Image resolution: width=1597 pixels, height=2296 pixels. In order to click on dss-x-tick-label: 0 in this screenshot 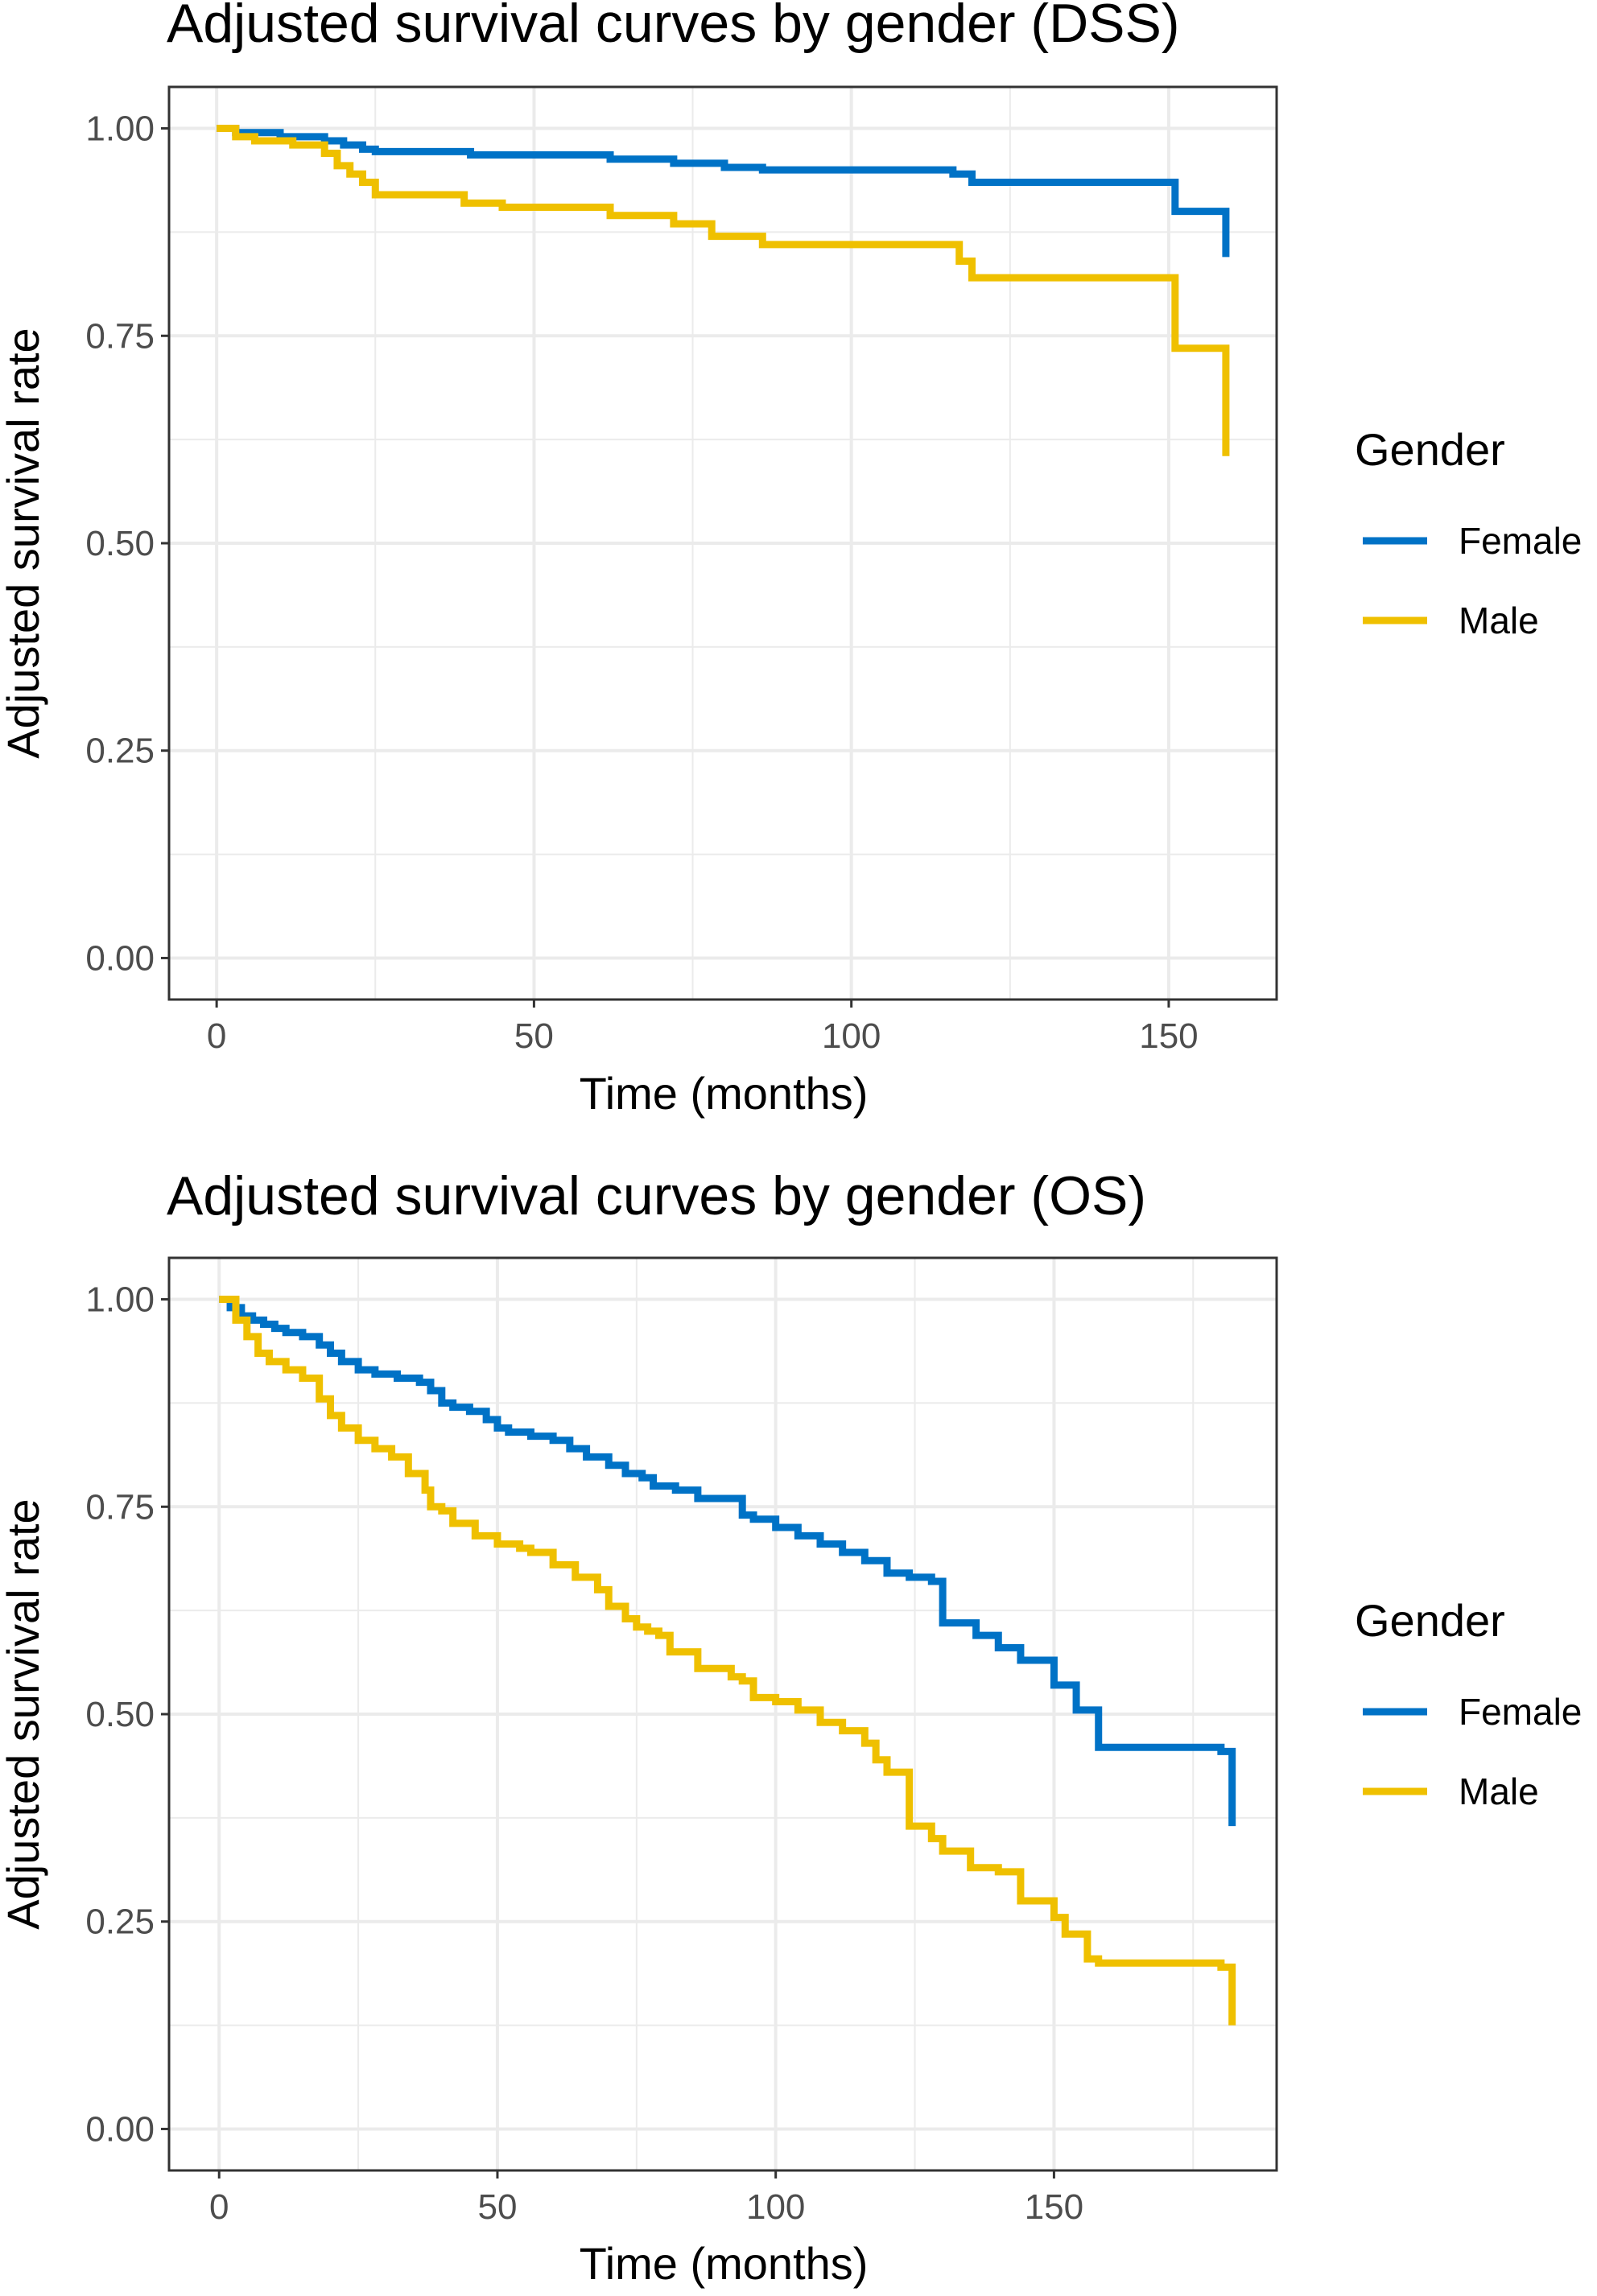, I will do `click(216, 1036)`.